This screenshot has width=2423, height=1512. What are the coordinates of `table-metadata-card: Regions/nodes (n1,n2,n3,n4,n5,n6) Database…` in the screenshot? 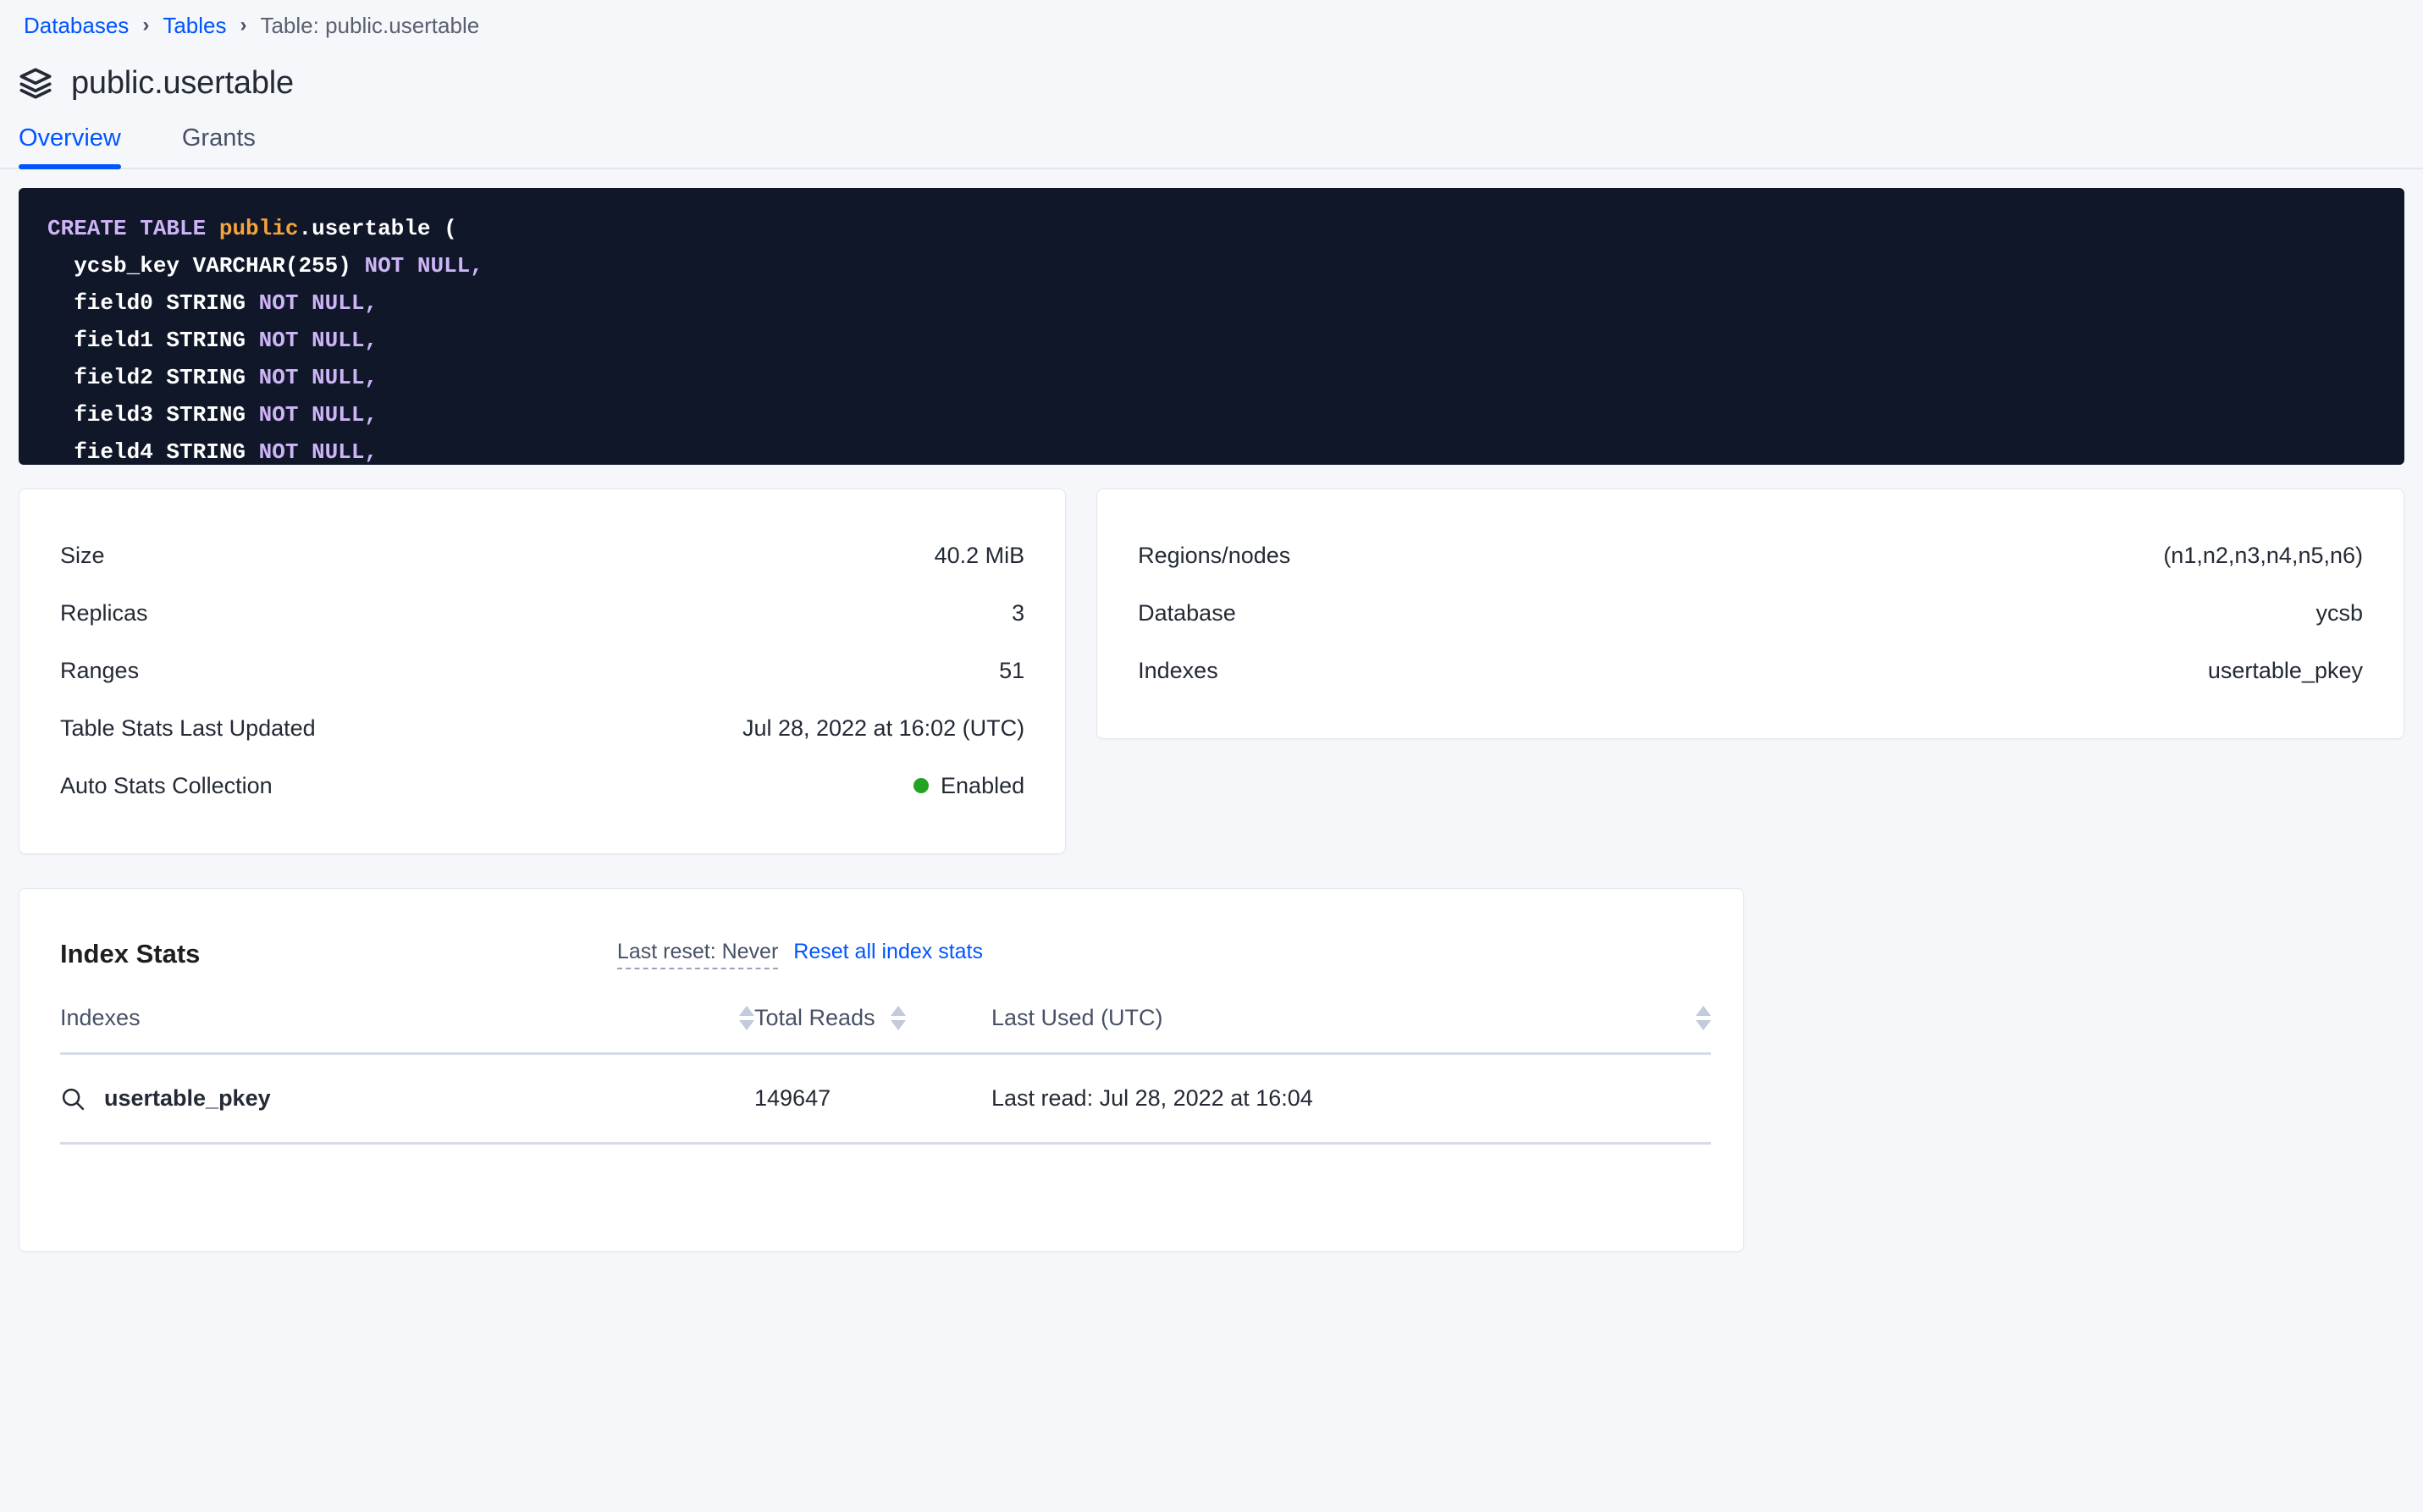 It's located at (1750, 613).